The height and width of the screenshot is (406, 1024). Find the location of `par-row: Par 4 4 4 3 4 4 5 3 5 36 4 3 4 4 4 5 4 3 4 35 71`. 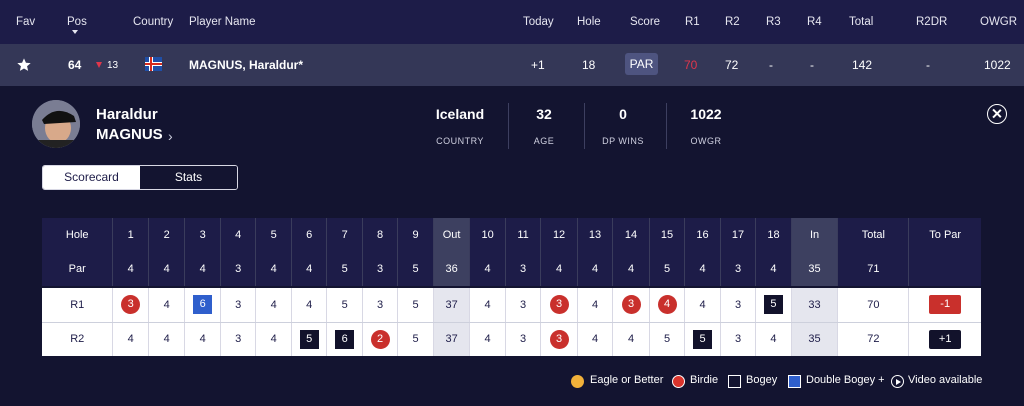

par-row: Par 4 4 4 3 4 4 5 3 5 36 4 3 4 4 4 5 4 3 4 35 71 is located at coordinates (511, 269).